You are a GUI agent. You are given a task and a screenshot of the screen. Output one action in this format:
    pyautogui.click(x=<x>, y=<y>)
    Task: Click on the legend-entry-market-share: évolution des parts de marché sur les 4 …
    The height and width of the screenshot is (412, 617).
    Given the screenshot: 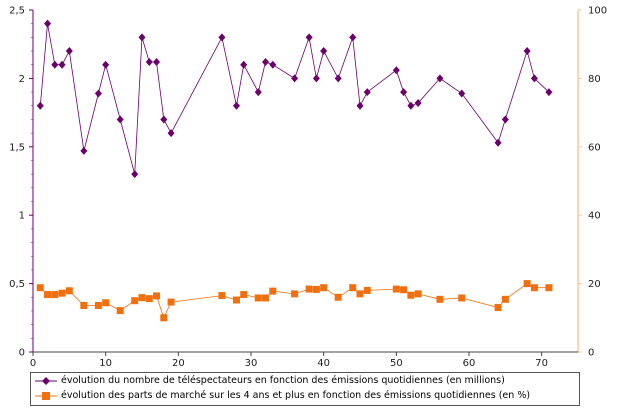 What is the action you would take?
    pyautogui.click(x=305, y=395)
    